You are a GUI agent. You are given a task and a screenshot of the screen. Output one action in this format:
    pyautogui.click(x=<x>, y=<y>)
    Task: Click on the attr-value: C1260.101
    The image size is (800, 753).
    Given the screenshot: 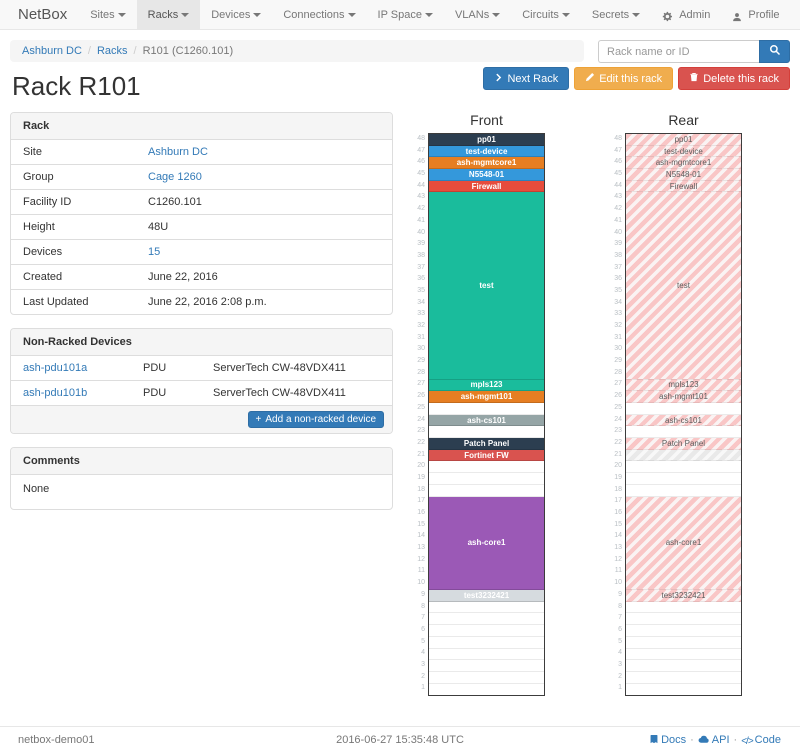 What is the action you would take?
    pyautogui.click(x=264, y=202)
    